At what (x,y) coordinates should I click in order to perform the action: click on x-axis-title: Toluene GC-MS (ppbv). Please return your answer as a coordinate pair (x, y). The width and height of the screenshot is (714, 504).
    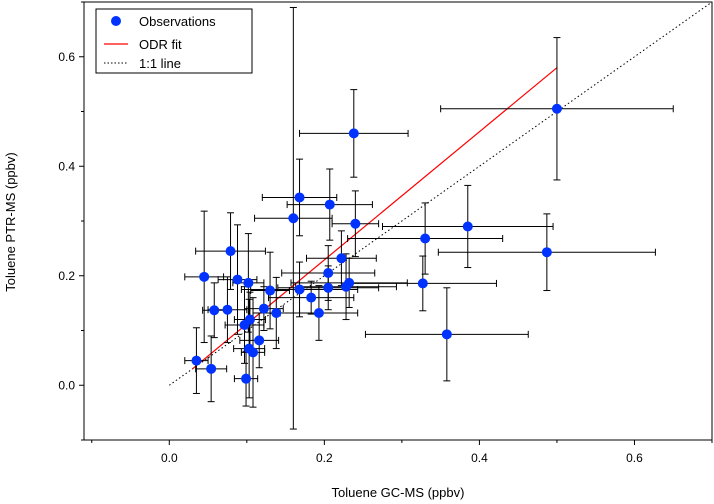
    Looking at the image, I should click on (398, 492).